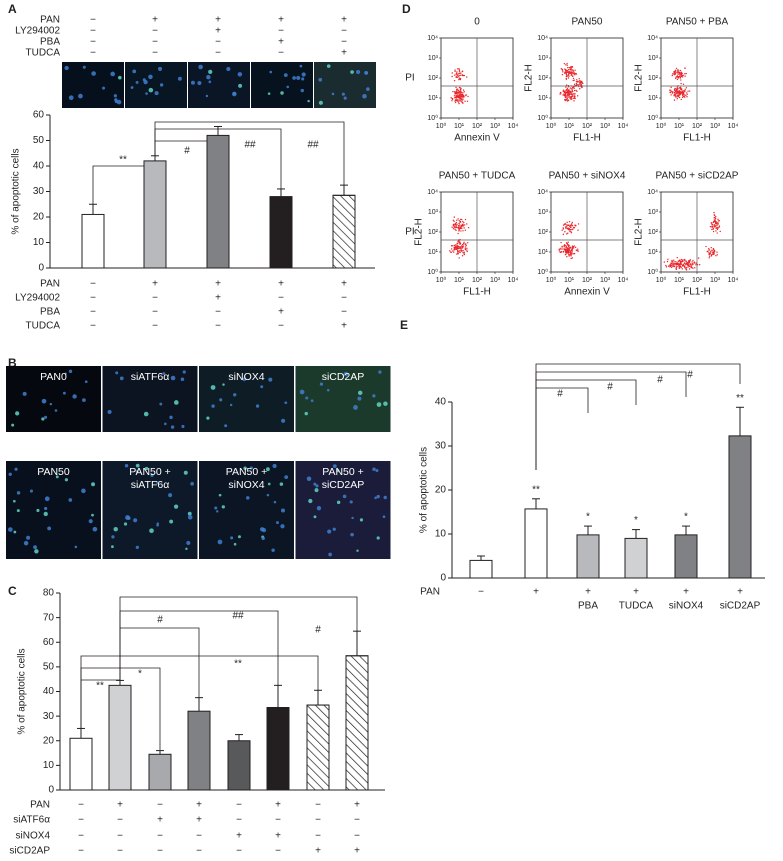 The width and height of the screenshot is (783, 861). What do you see at coordinates (12, 363) in the screenshot?
I see `panel-label: B` at bounding box center [12, 363].